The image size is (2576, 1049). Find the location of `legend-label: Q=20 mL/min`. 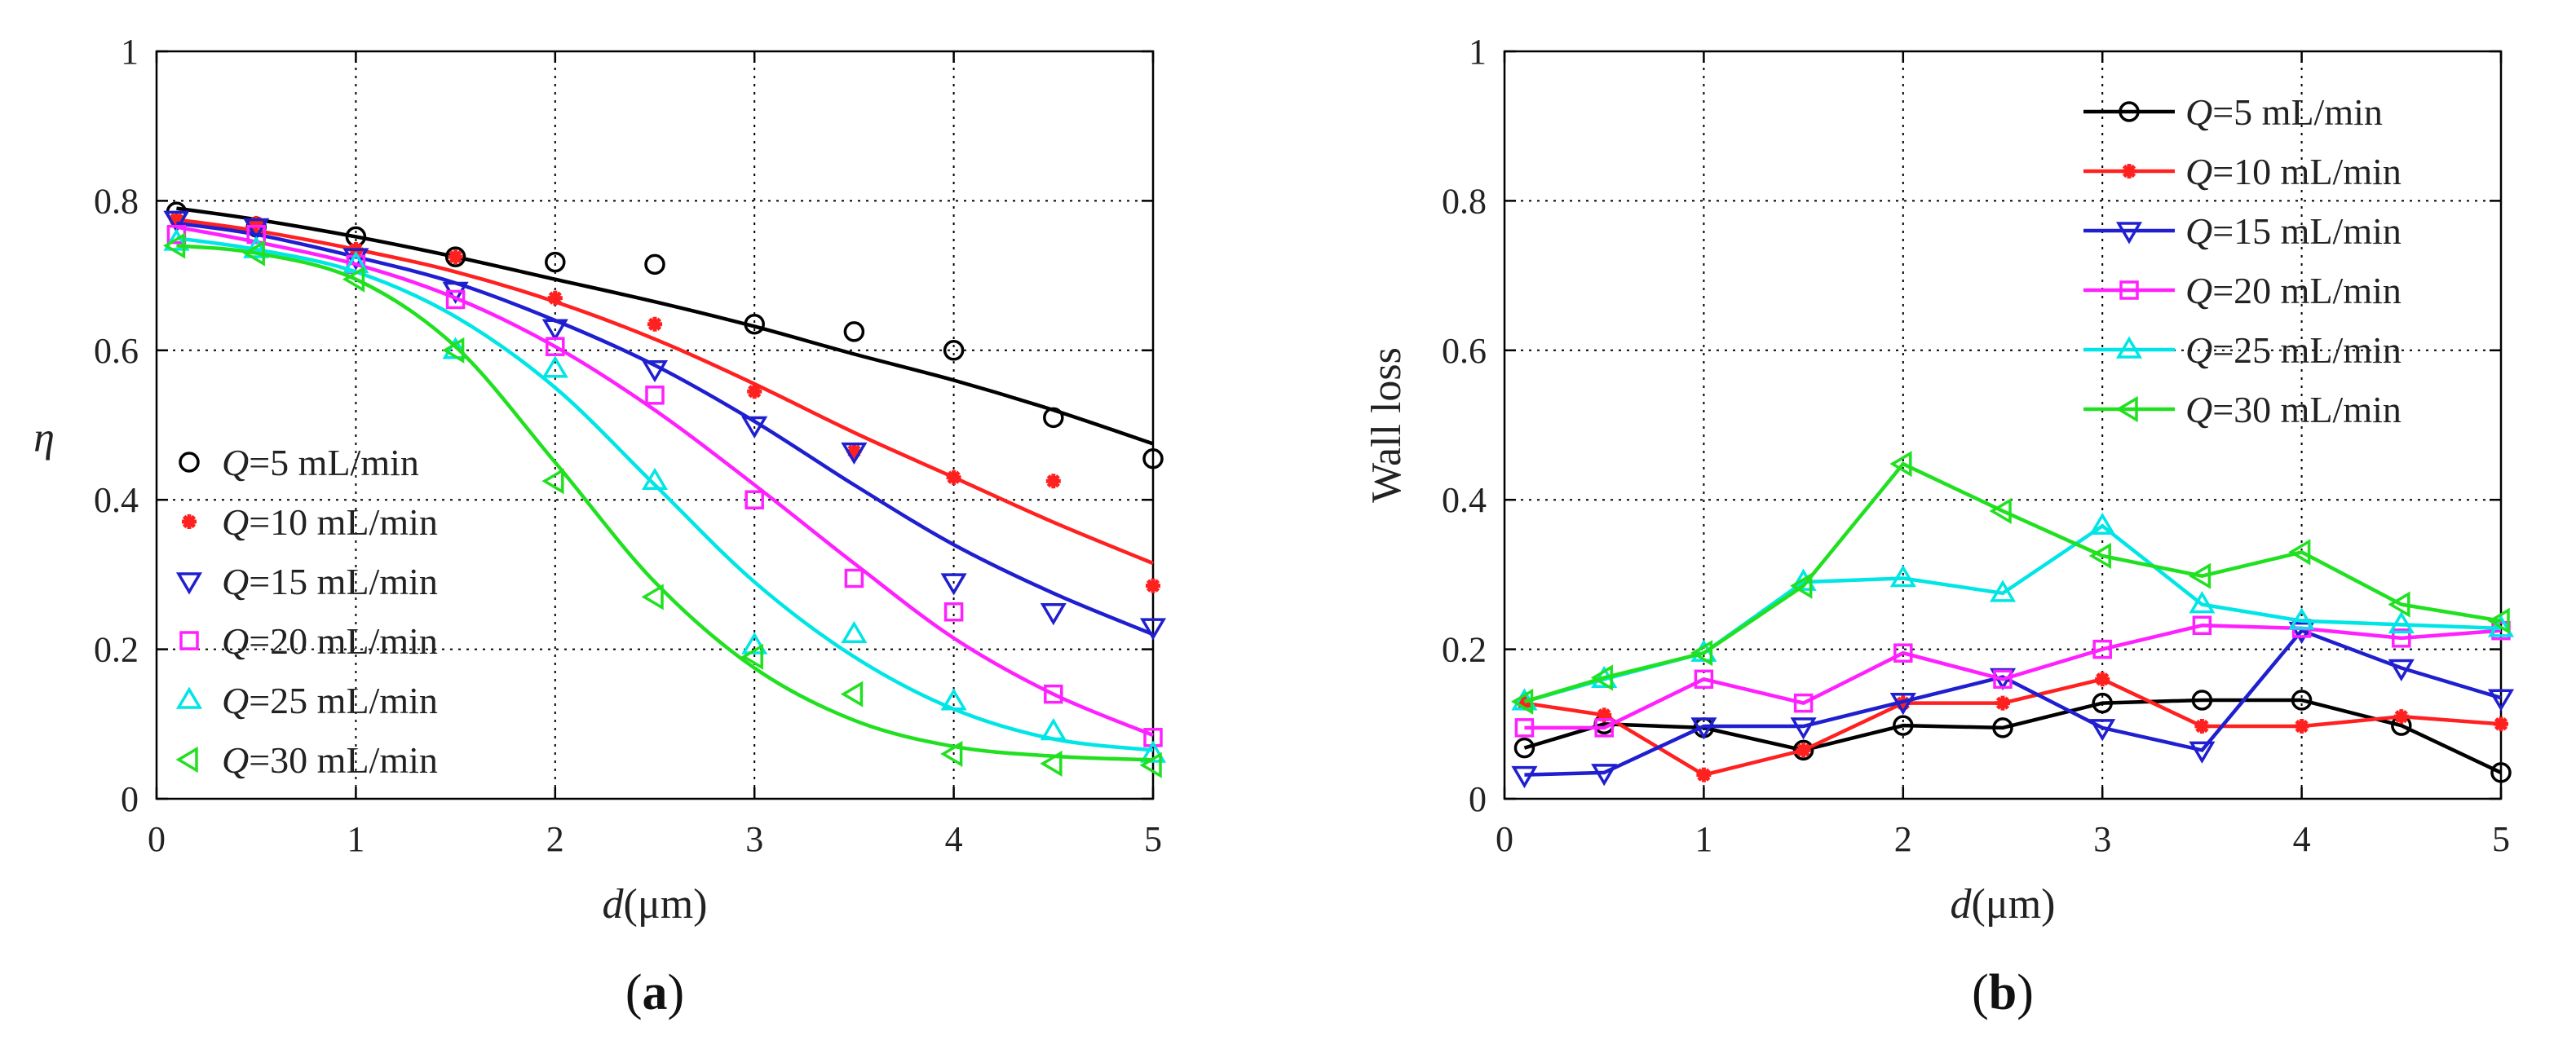

legend-label: Q=20 mL/min is located at coordinates (2293, 290).